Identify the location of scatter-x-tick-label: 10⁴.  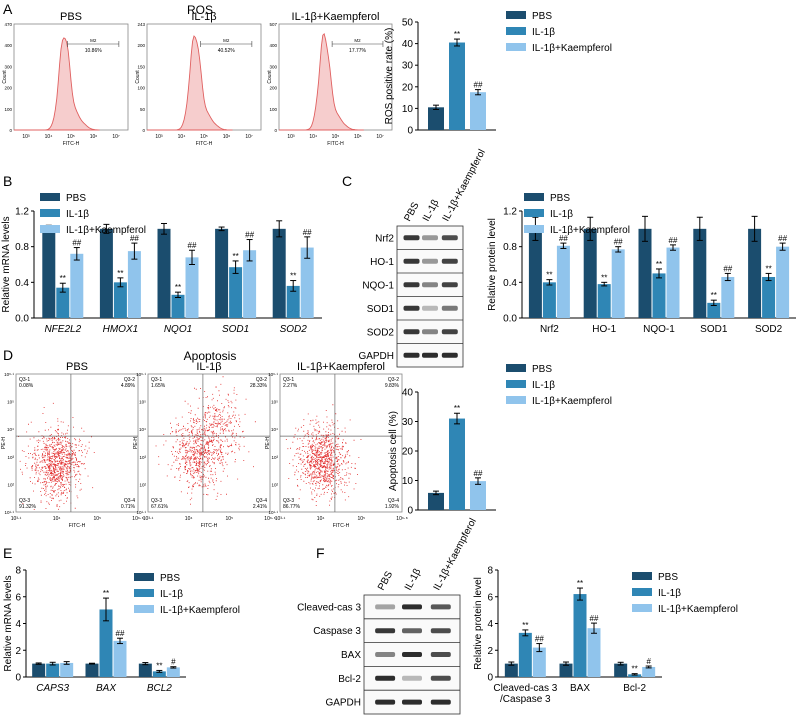
(189, 519).